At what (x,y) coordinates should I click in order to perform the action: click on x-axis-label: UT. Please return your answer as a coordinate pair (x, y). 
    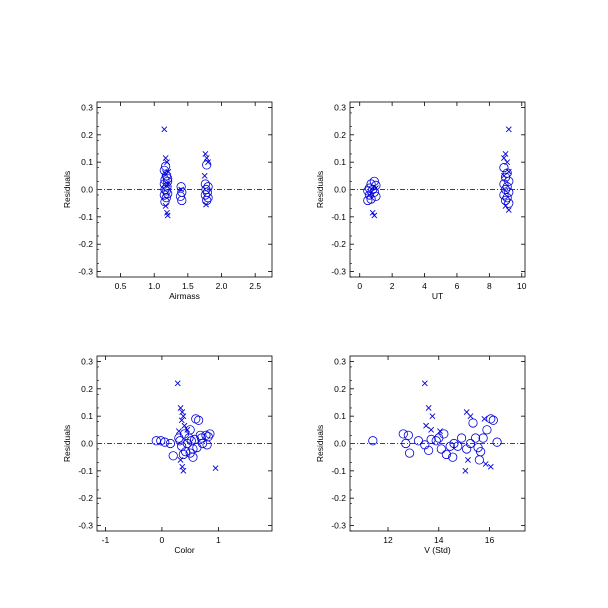
    Looking at the image, I should click on (437, 296).